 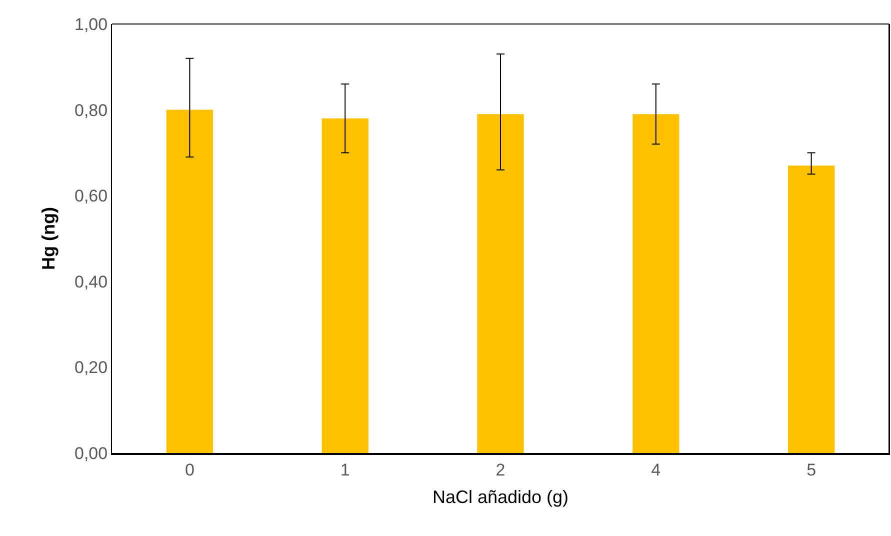 I want to click on x-tick-label: 1, so click(x=345, y=470).